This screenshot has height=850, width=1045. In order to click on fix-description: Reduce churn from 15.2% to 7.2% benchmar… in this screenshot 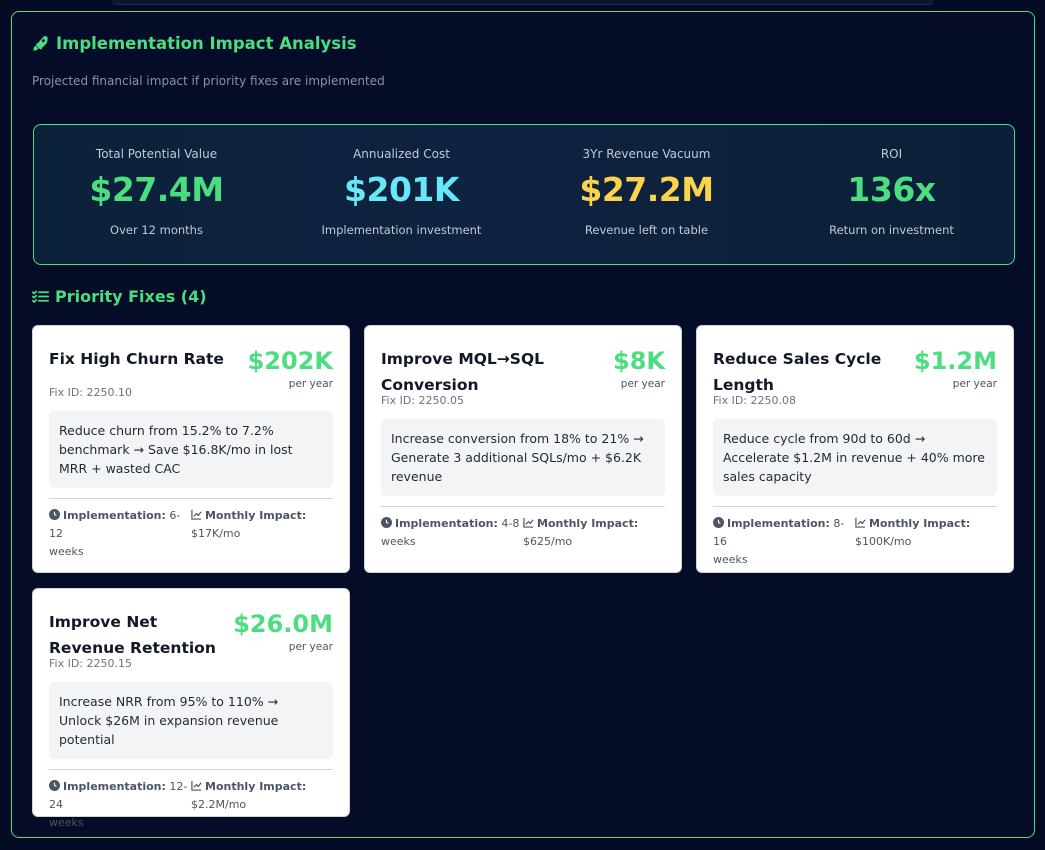, I will do `click(191, 449)`.